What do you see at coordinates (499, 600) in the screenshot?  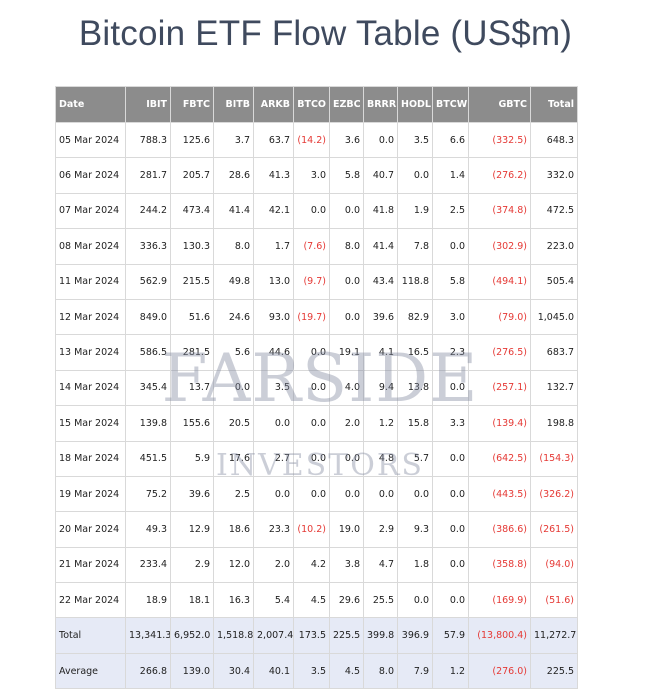 I see `value-cell: (169.9)` at bounding box center [499, 600].